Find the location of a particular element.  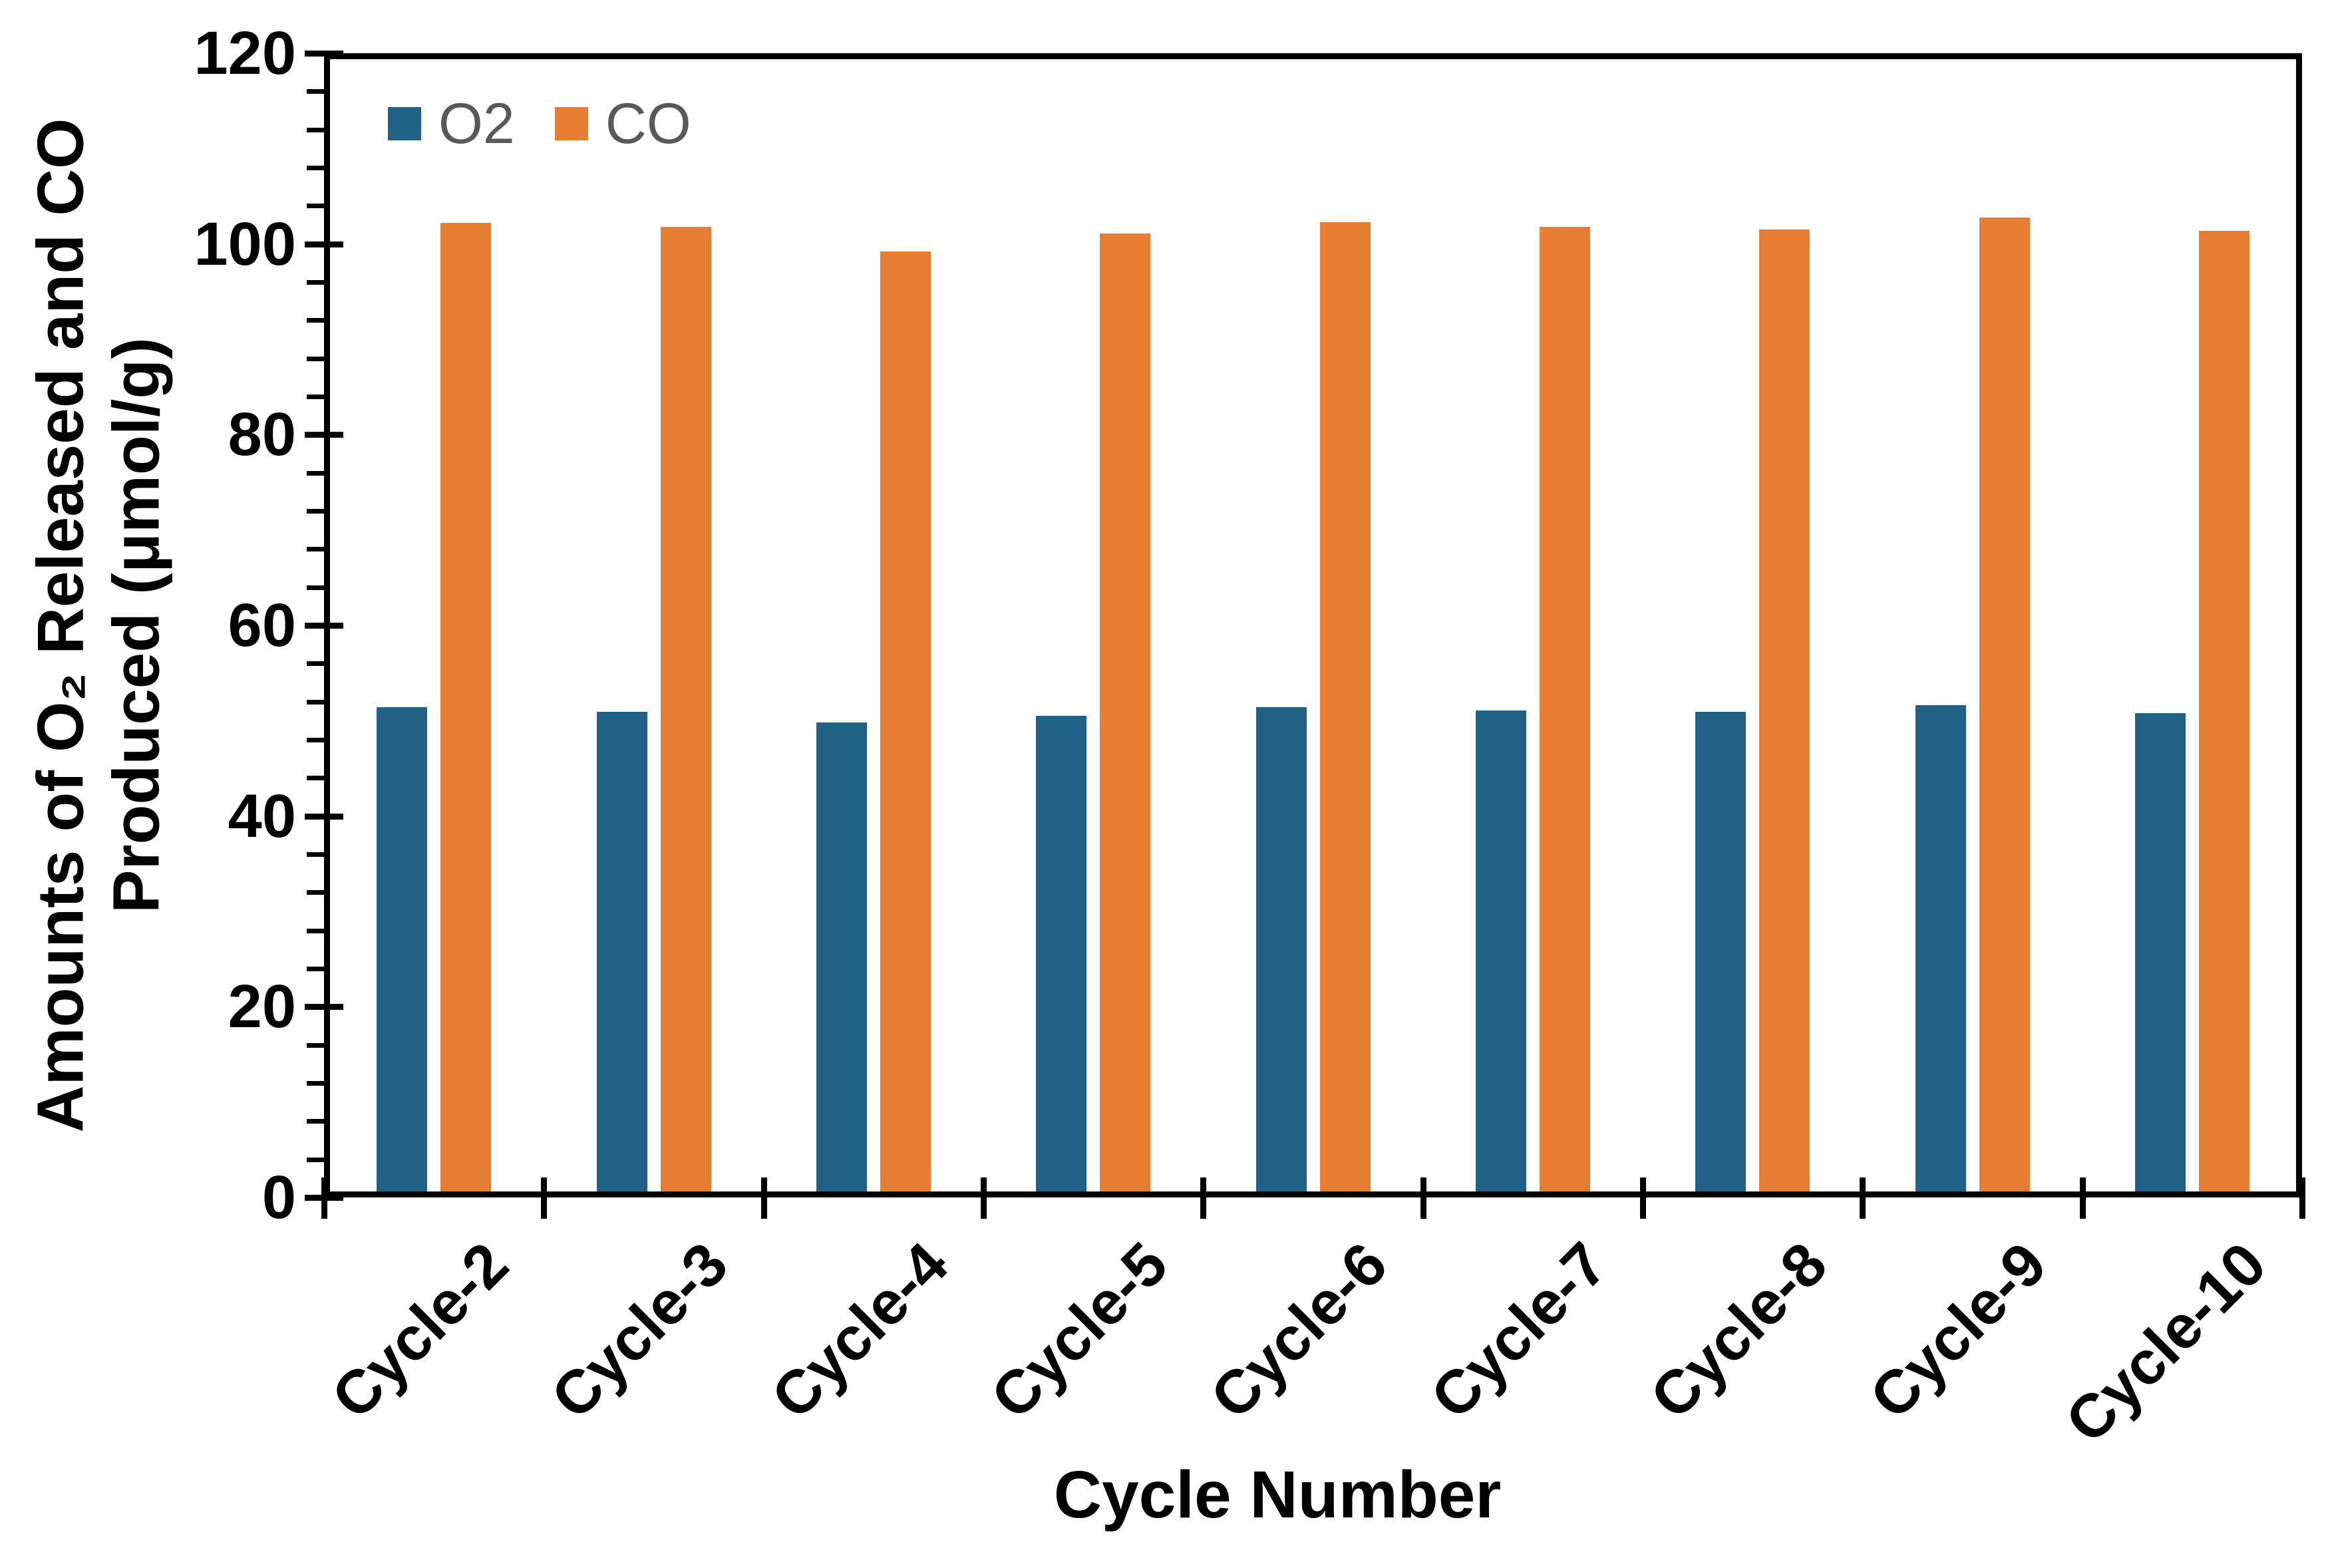

legend: O2 CO is located at coordinates (539, 124).